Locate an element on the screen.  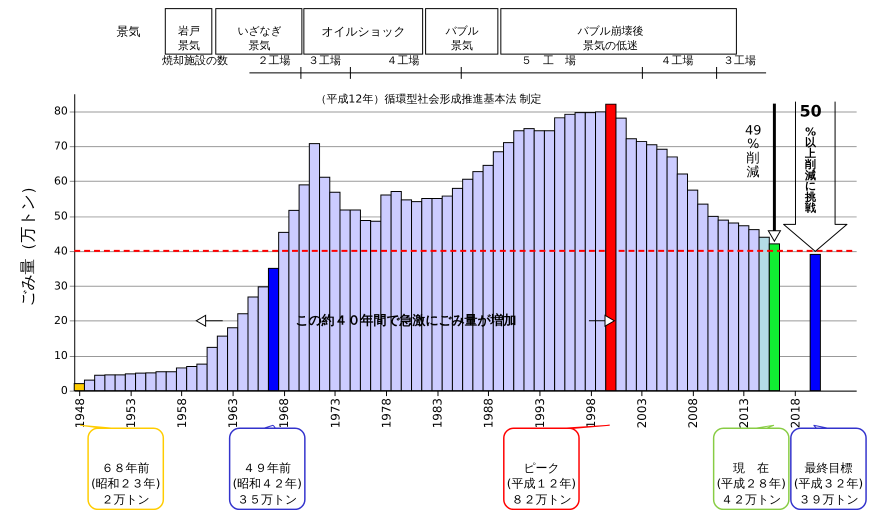
x-tick-label: 2018 is located at coordinates (795, 413).